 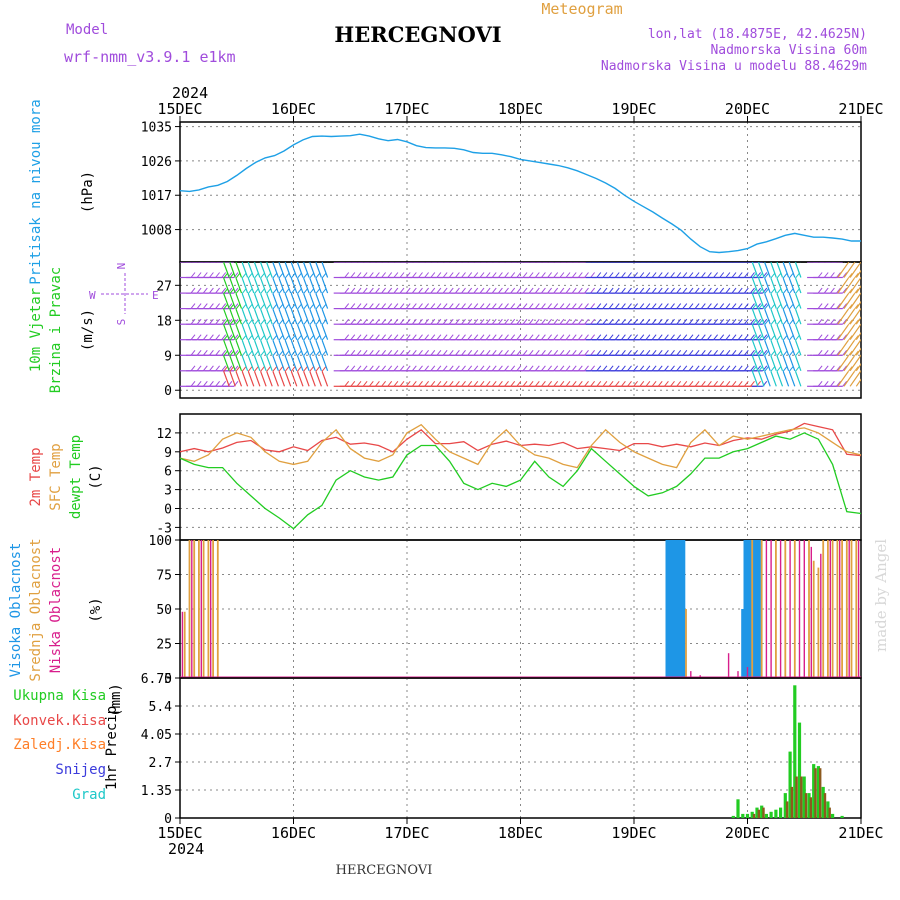 I want to click on legend-cloud-low: Niska Oblacnost, so click(x=56, y=610).